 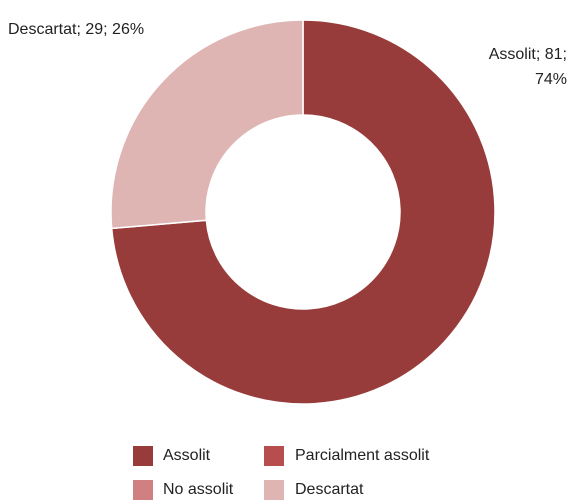 What do you see at coordinates (207, 124) in the screenshot?
I see `slice` at bounding box center [207, 124].